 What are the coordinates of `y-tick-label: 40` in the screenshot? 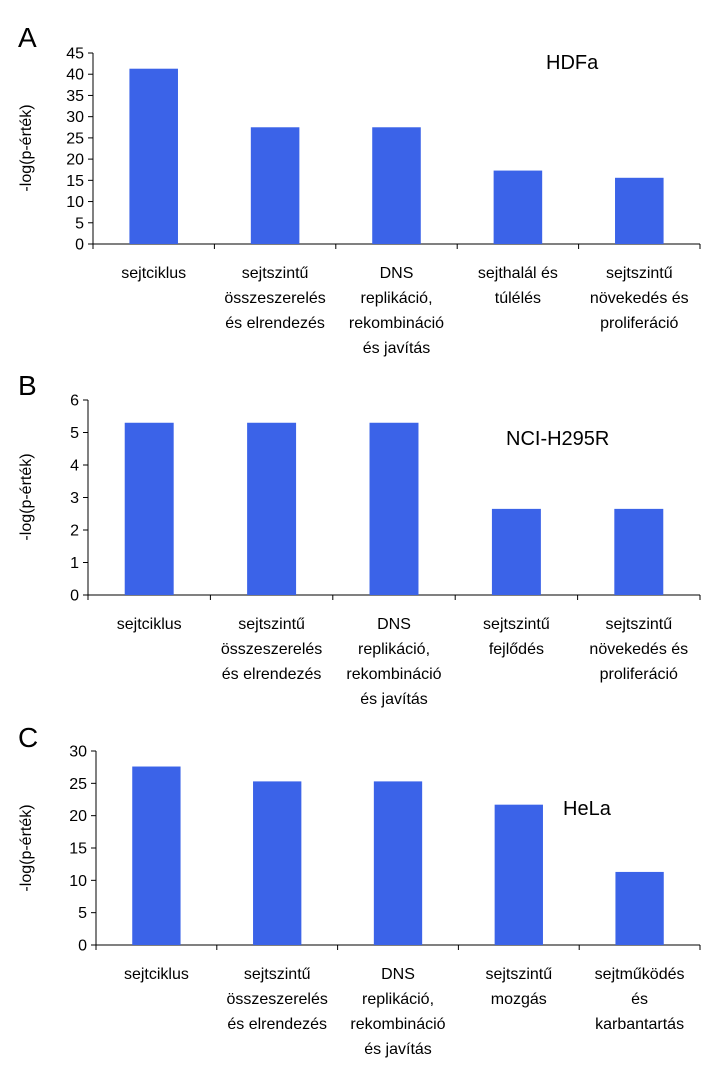 It's located at (75, 75).